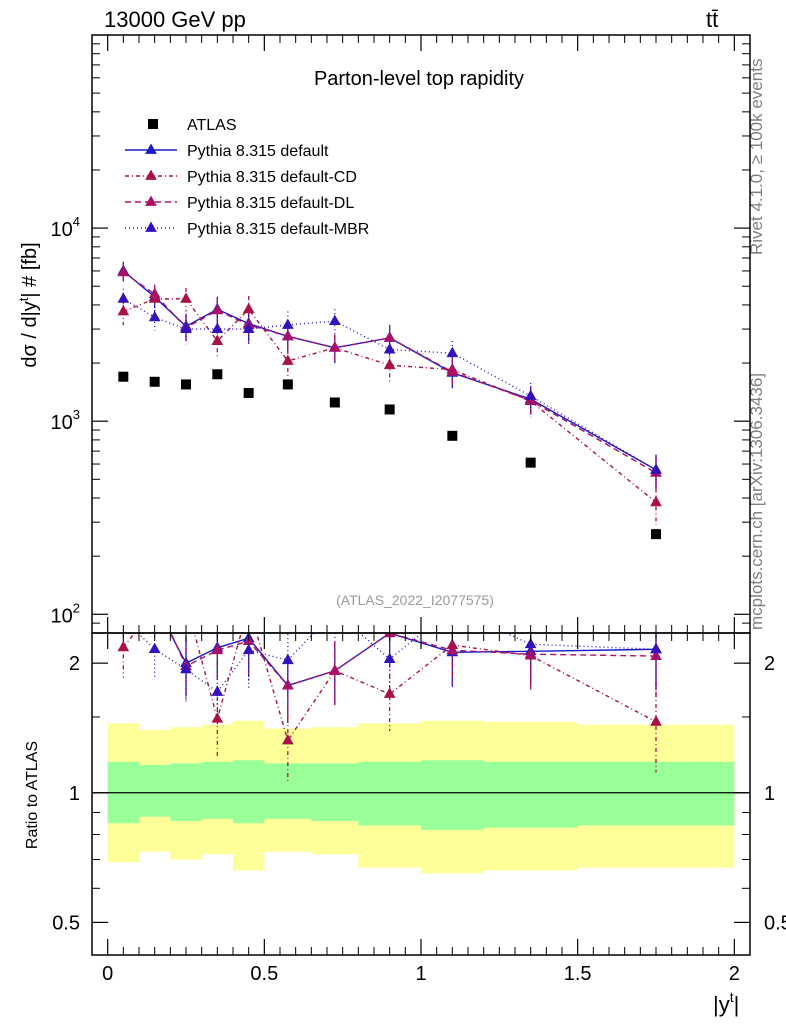 Image resolution: width=786 pixels, height=1024 pixels. What do you see at coordinates (732, 997) in the screenshot?
I see `x-label-sup: t` at bounding box center [732, 997].